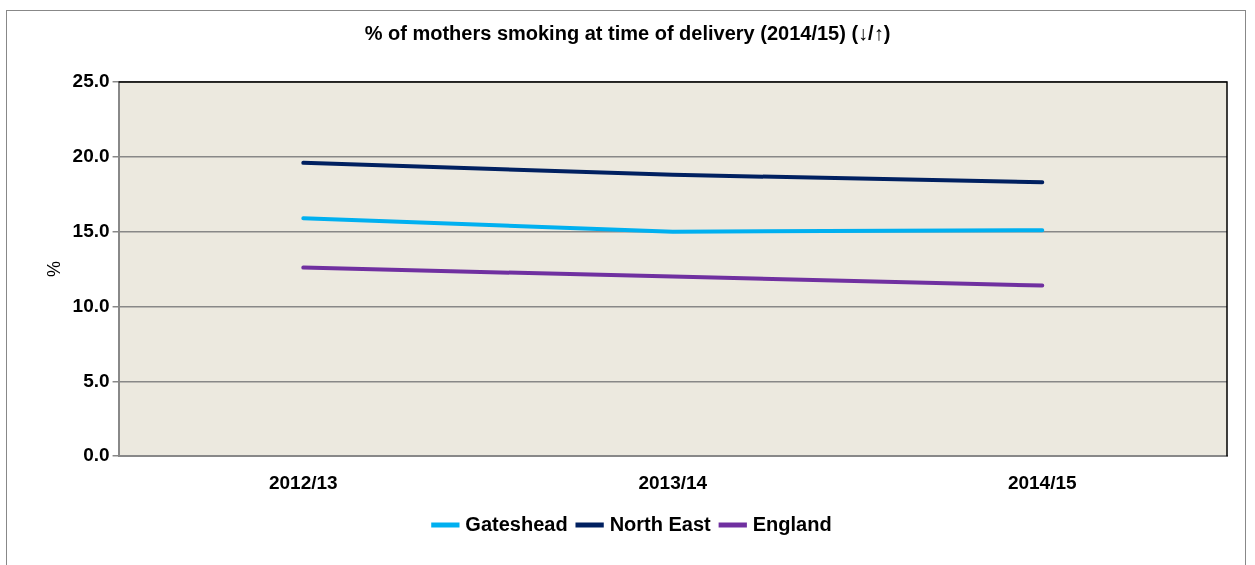 Image resolution: width=1255 pixels, height=565 pixels. Describe the element at coordinates (91, 81) in the screenshot. I see `y-tick-label: 25.0` at that location.